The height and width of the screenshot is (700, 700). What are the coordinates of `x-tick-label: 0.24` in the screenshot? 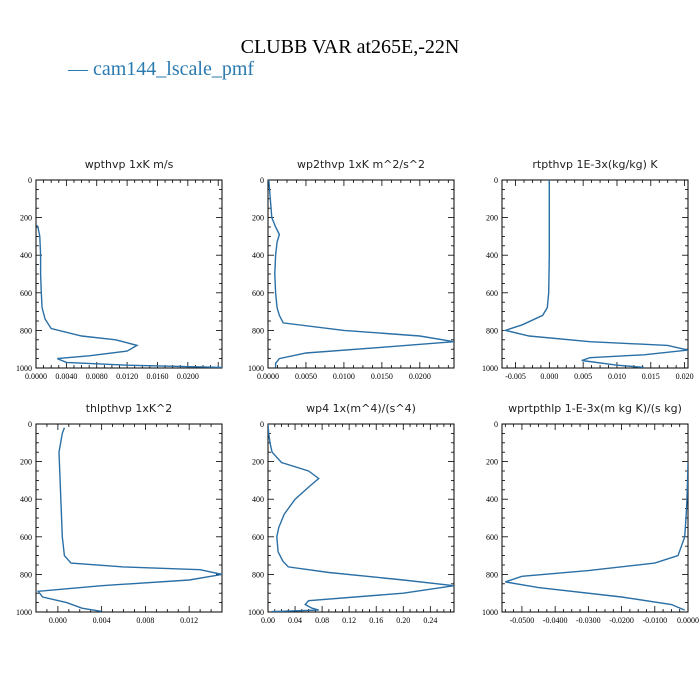 It's located at (430, 620).